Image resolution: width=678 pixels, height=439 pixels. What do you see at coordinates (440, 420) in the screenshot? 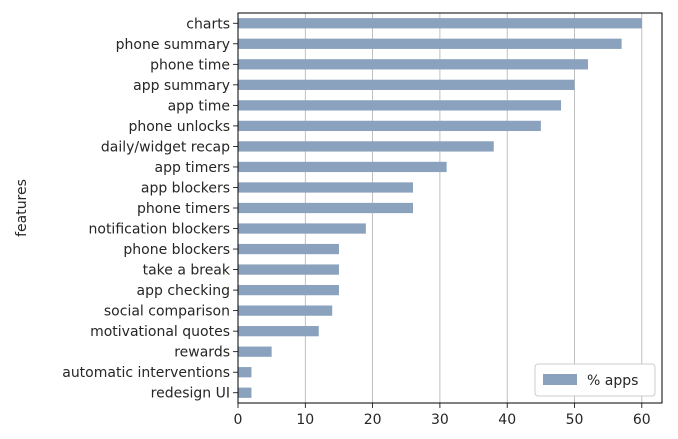
I see `x-tick-label: 30` at bounding box center [440, 420].